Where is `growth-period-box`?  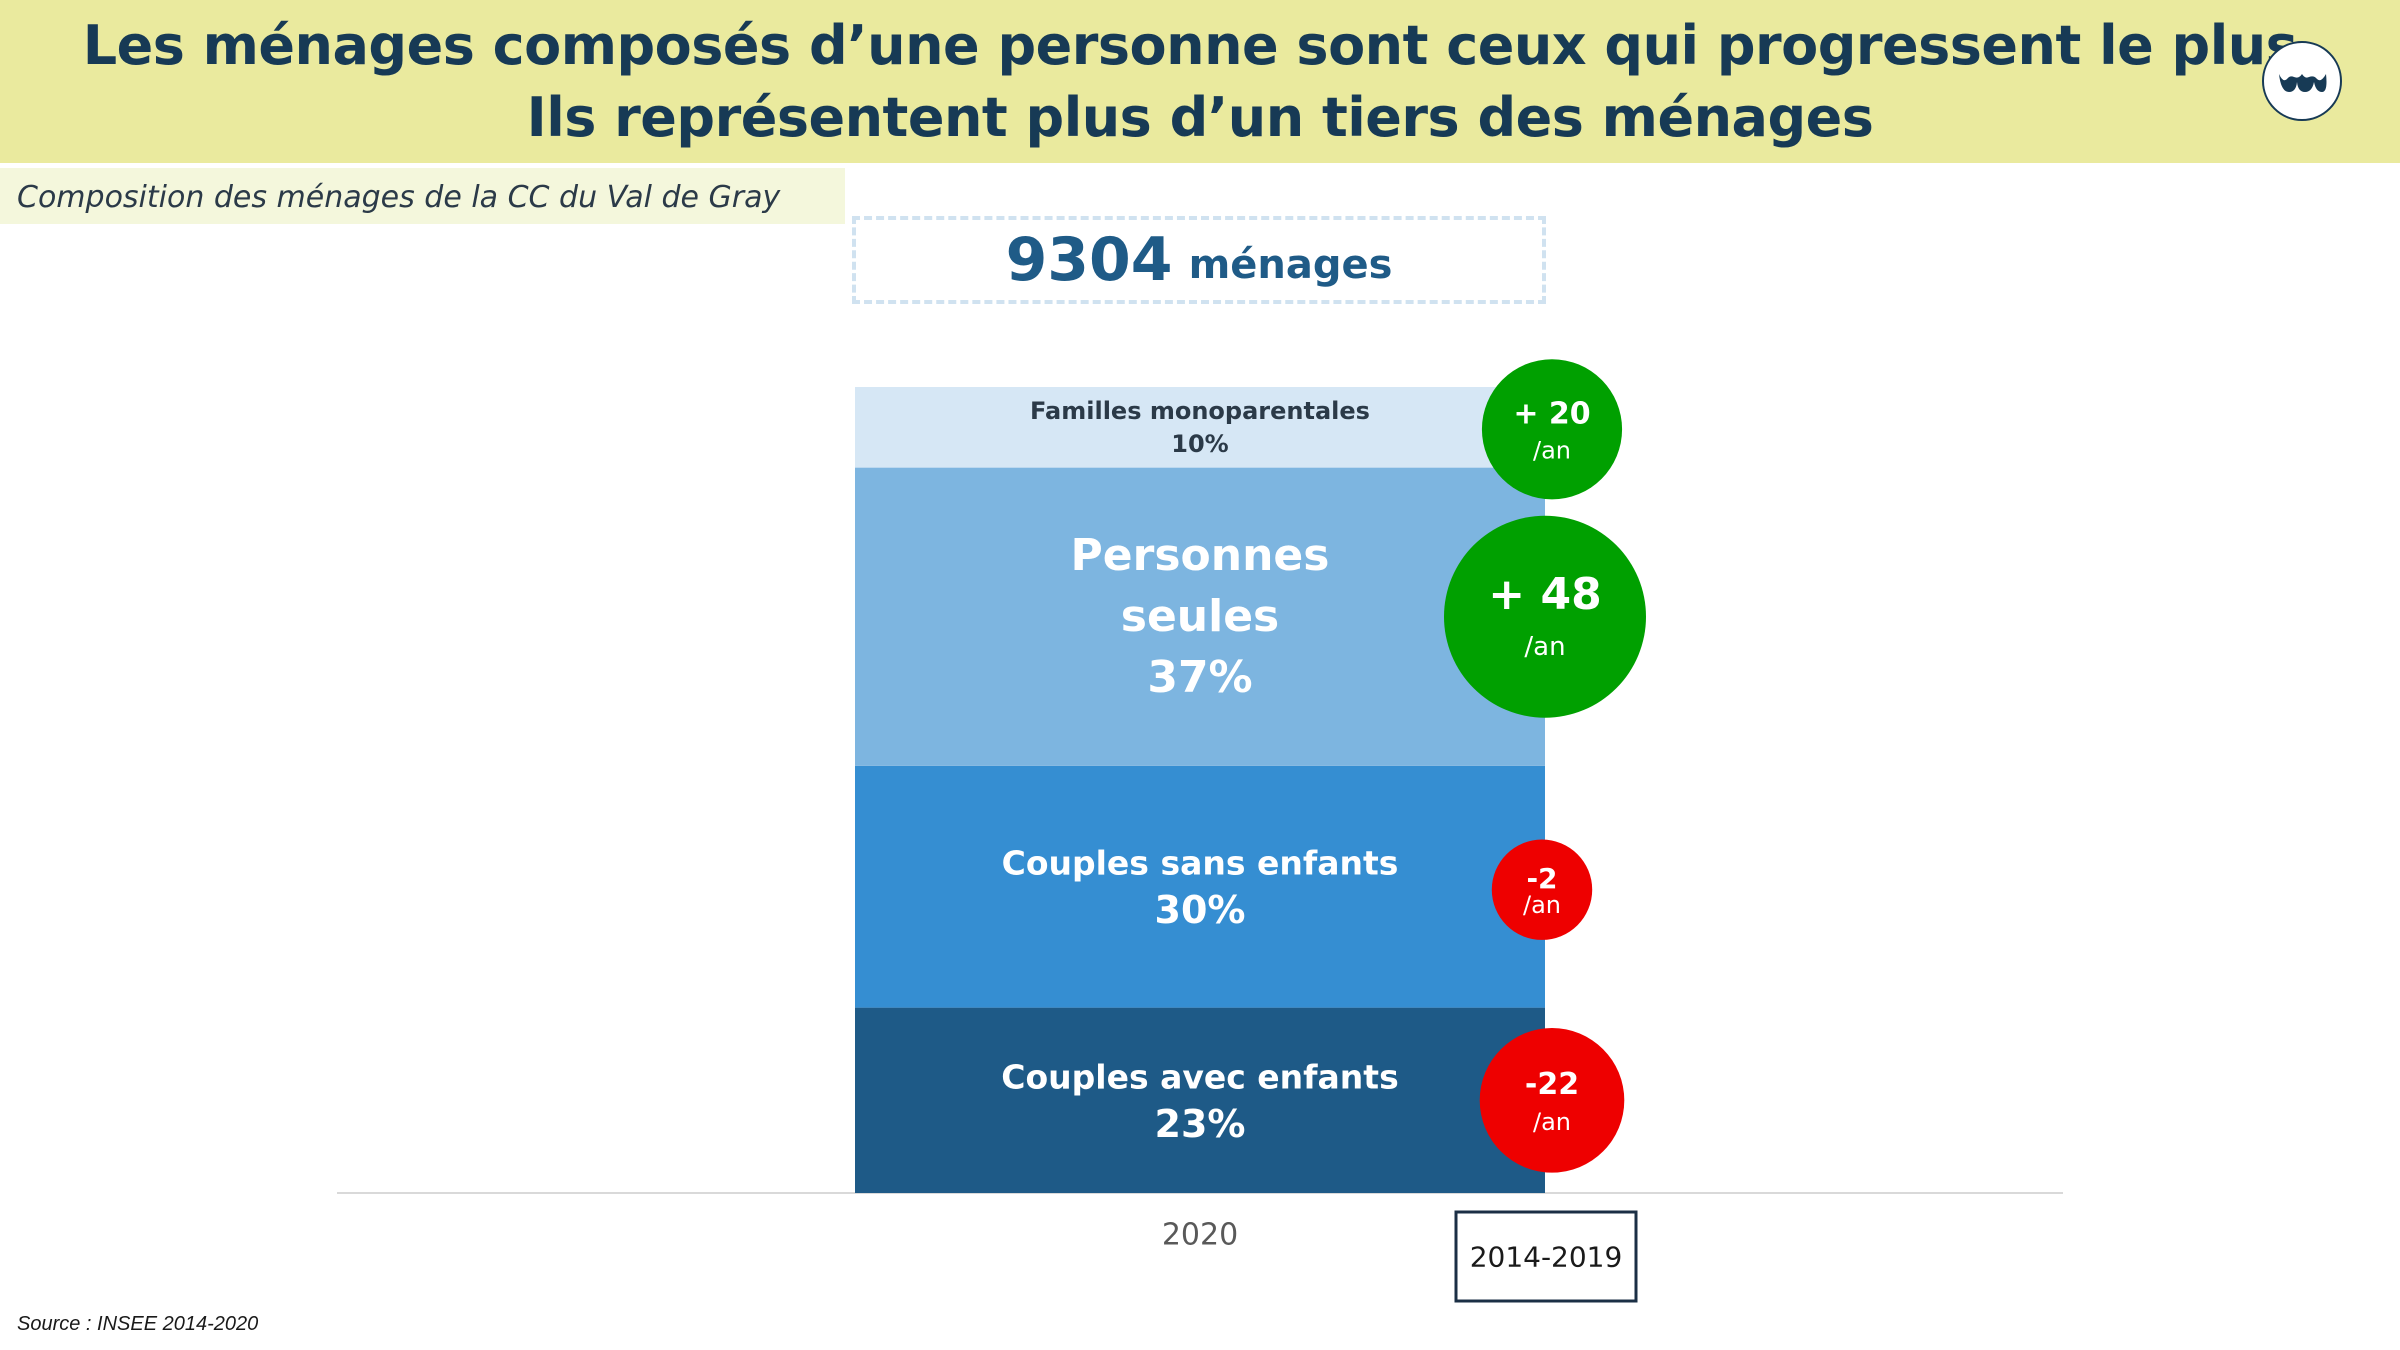 growth-period-box is located at coordinates (1546, 1256).